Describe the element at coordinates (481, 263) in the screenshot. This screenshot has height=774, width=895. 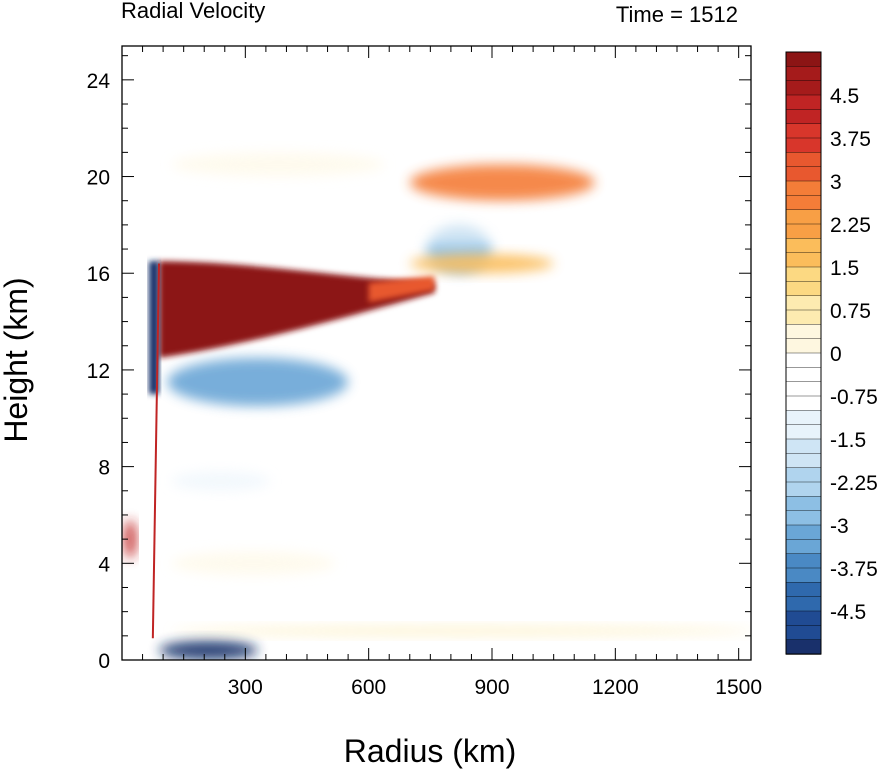
I see `feature-outer-outflow-band-lower` at that location.